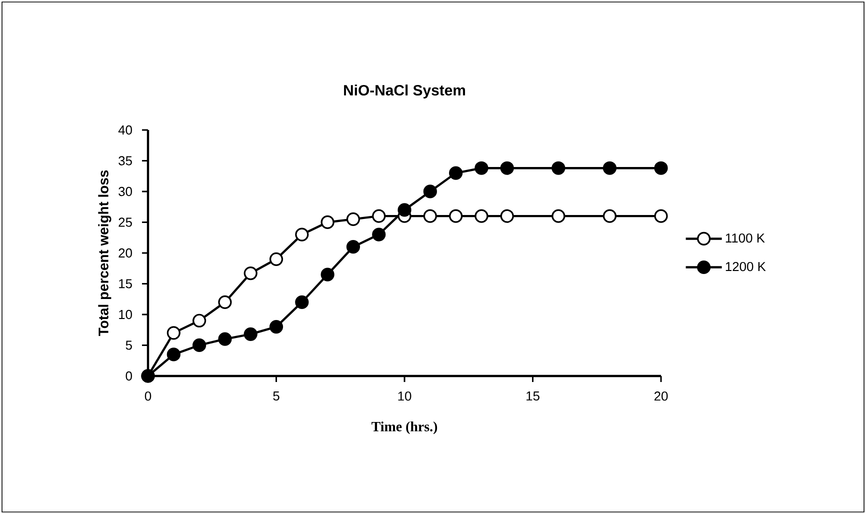  What do you see at coordinates (533, 396) in the screenshot?
I see `x-tick-label: 15` at bounding box center [533, 396].